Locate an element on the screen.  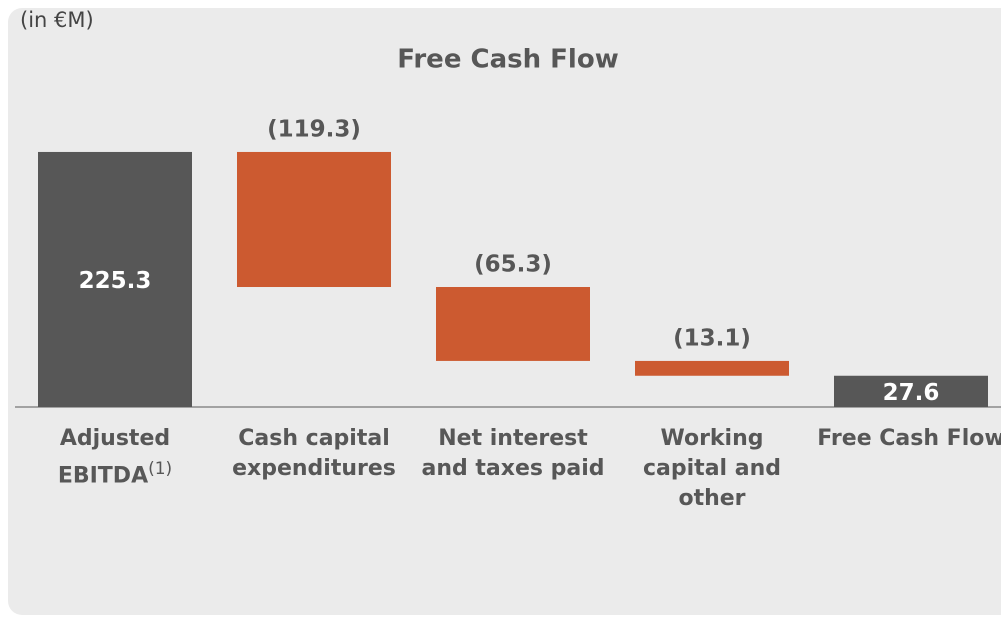
category-text: Net interest and taxes paid is located at coordinates (513, 453).